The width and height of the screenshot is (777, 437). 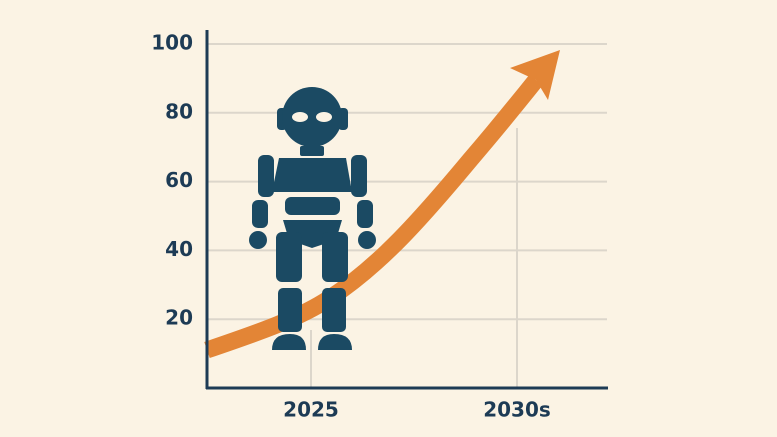 What do you see at coordinates (517, 410) in the screenshot?
I see `x-tick-label: 2030s` at bounding box center [517, 410].